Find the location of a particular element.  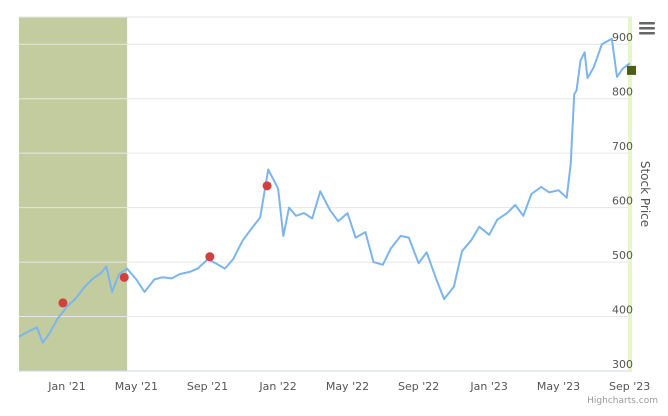

hamburger-menu-icon is located at coordinates (647, 28).